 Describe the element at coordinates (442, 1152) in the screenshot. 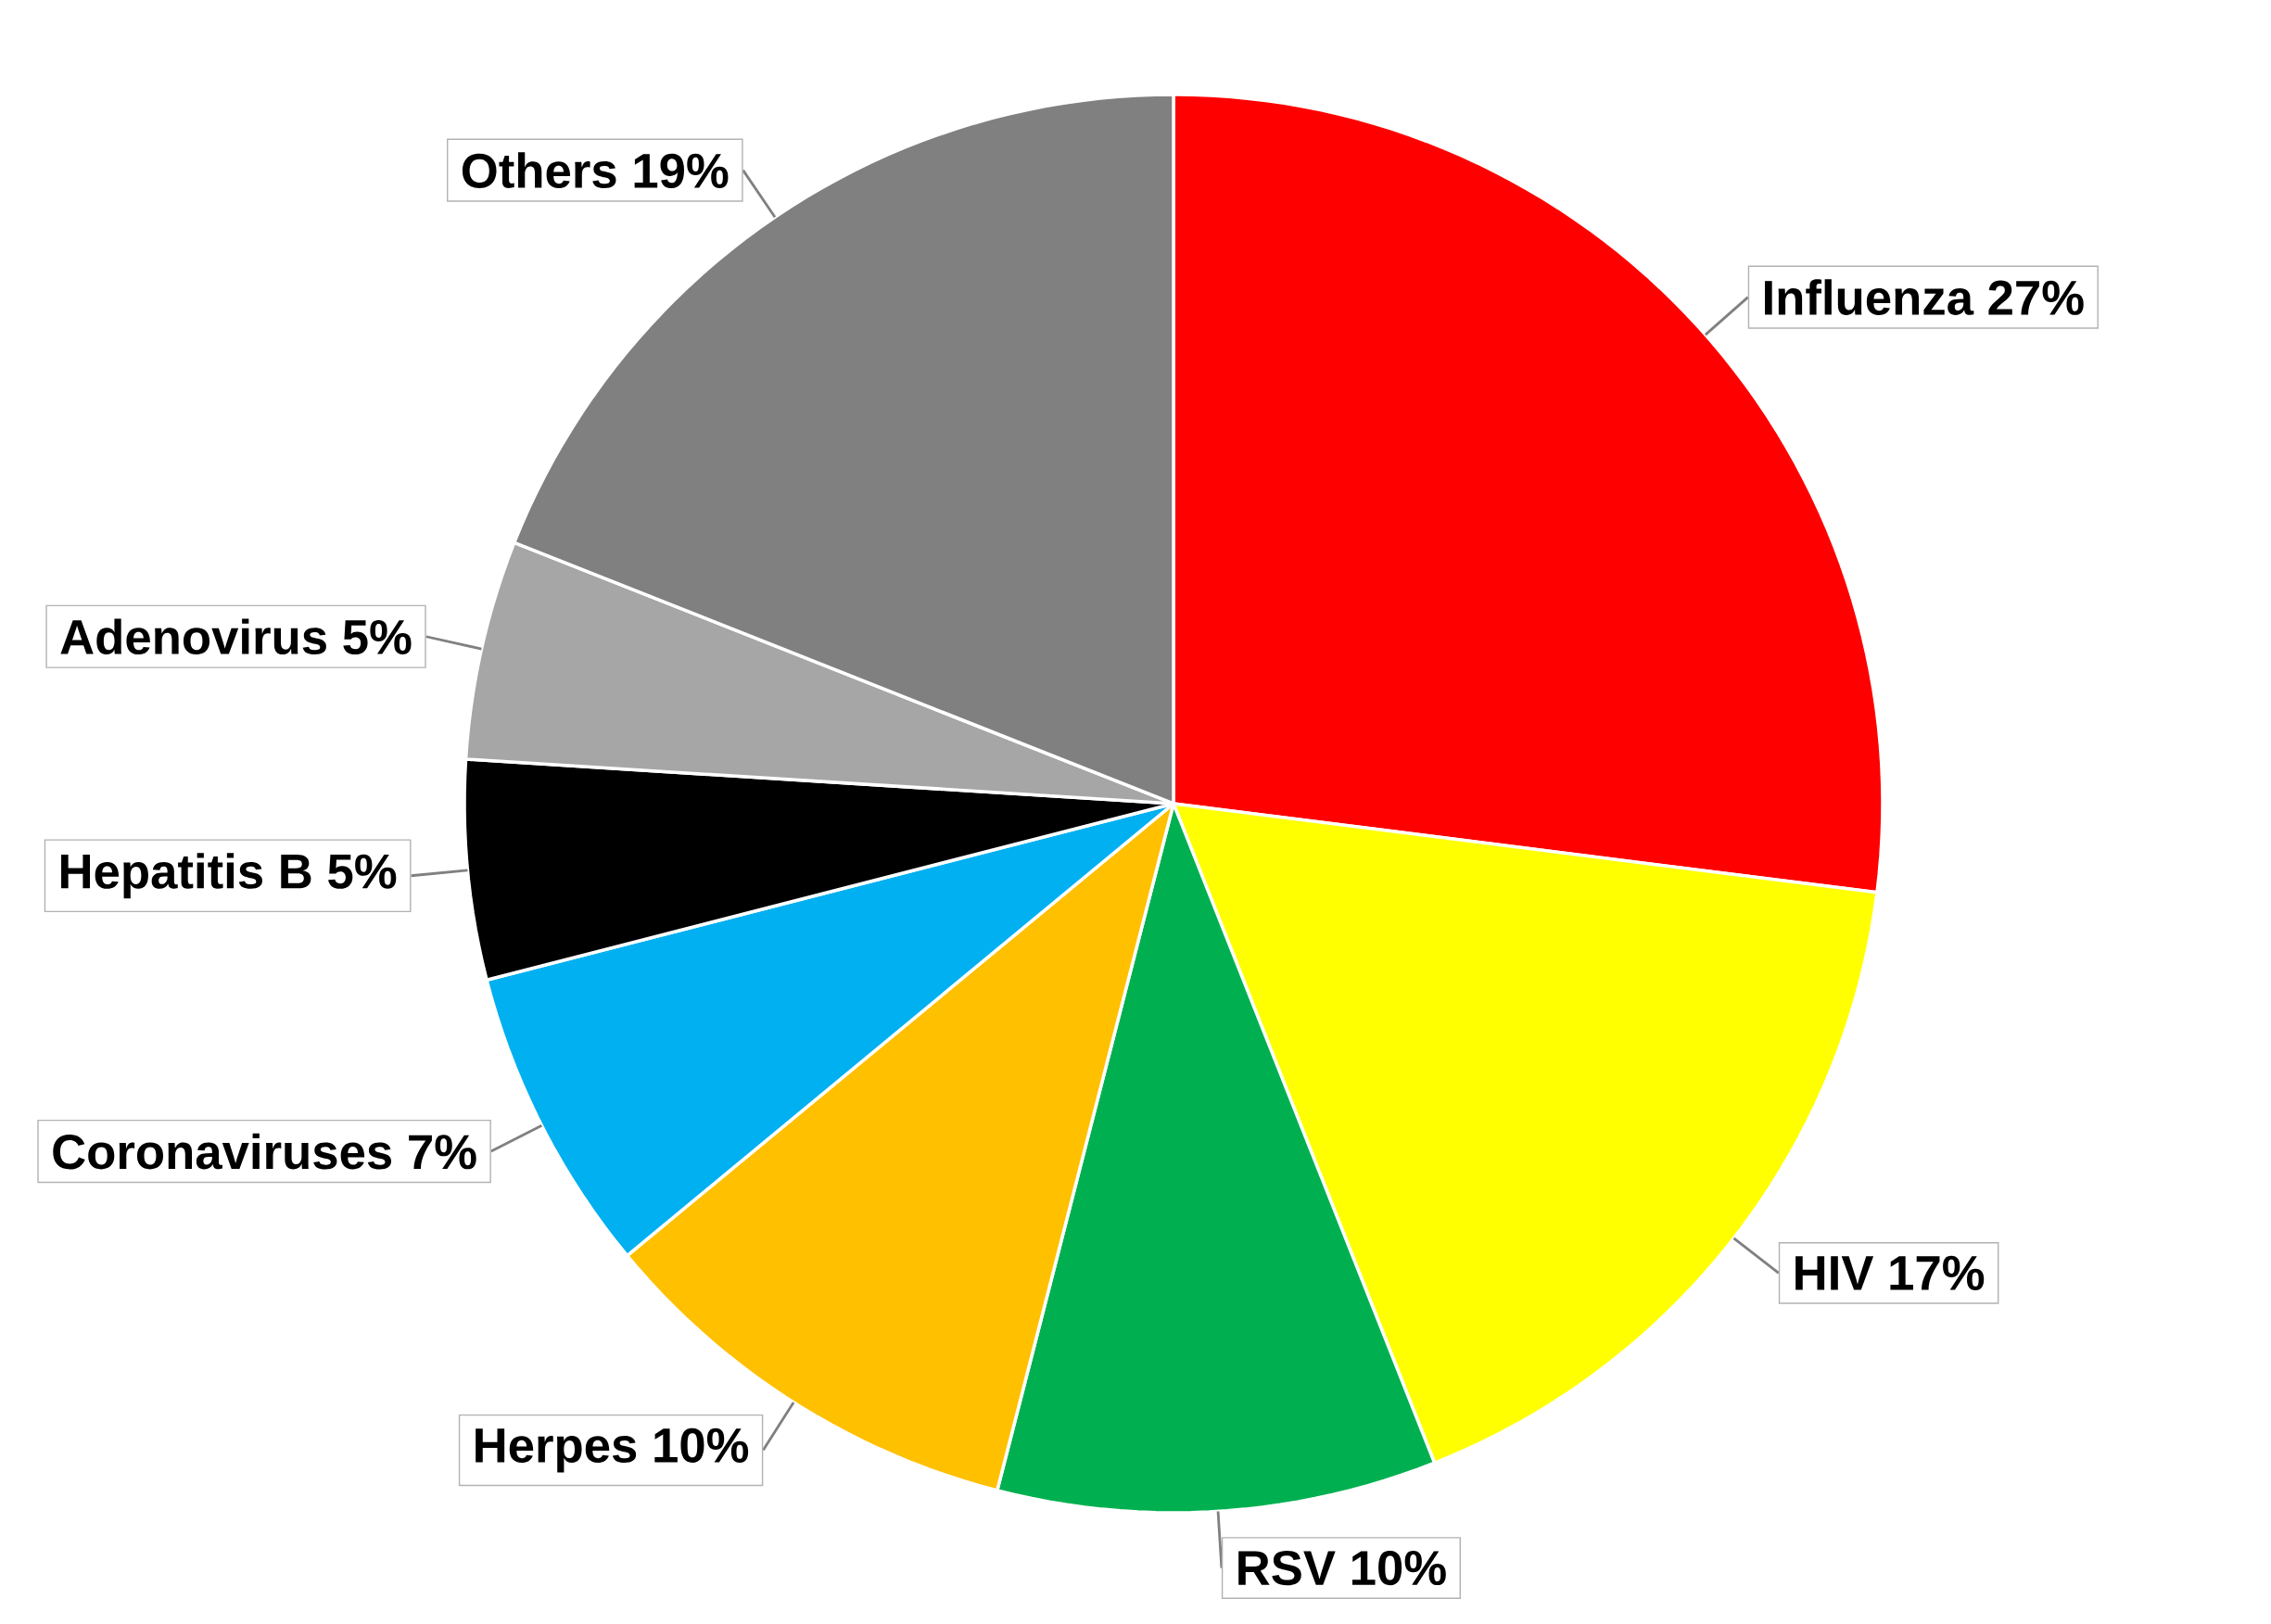

I see `data-label: 7%` at that location.